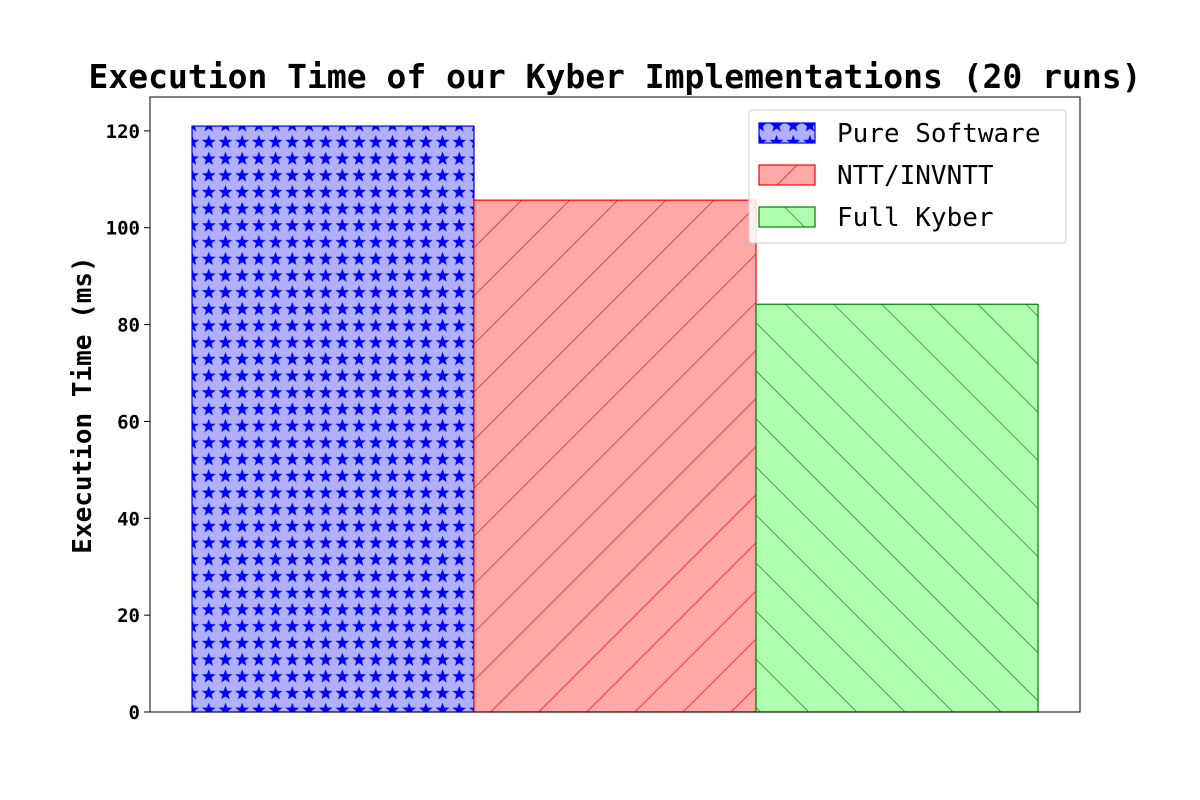 The image size is (1200, 800). What do you see at coordinates (915, 176) in the screenshot?
I see `legend-label: NTT/INVNTT` at bounding box center [915, 176].